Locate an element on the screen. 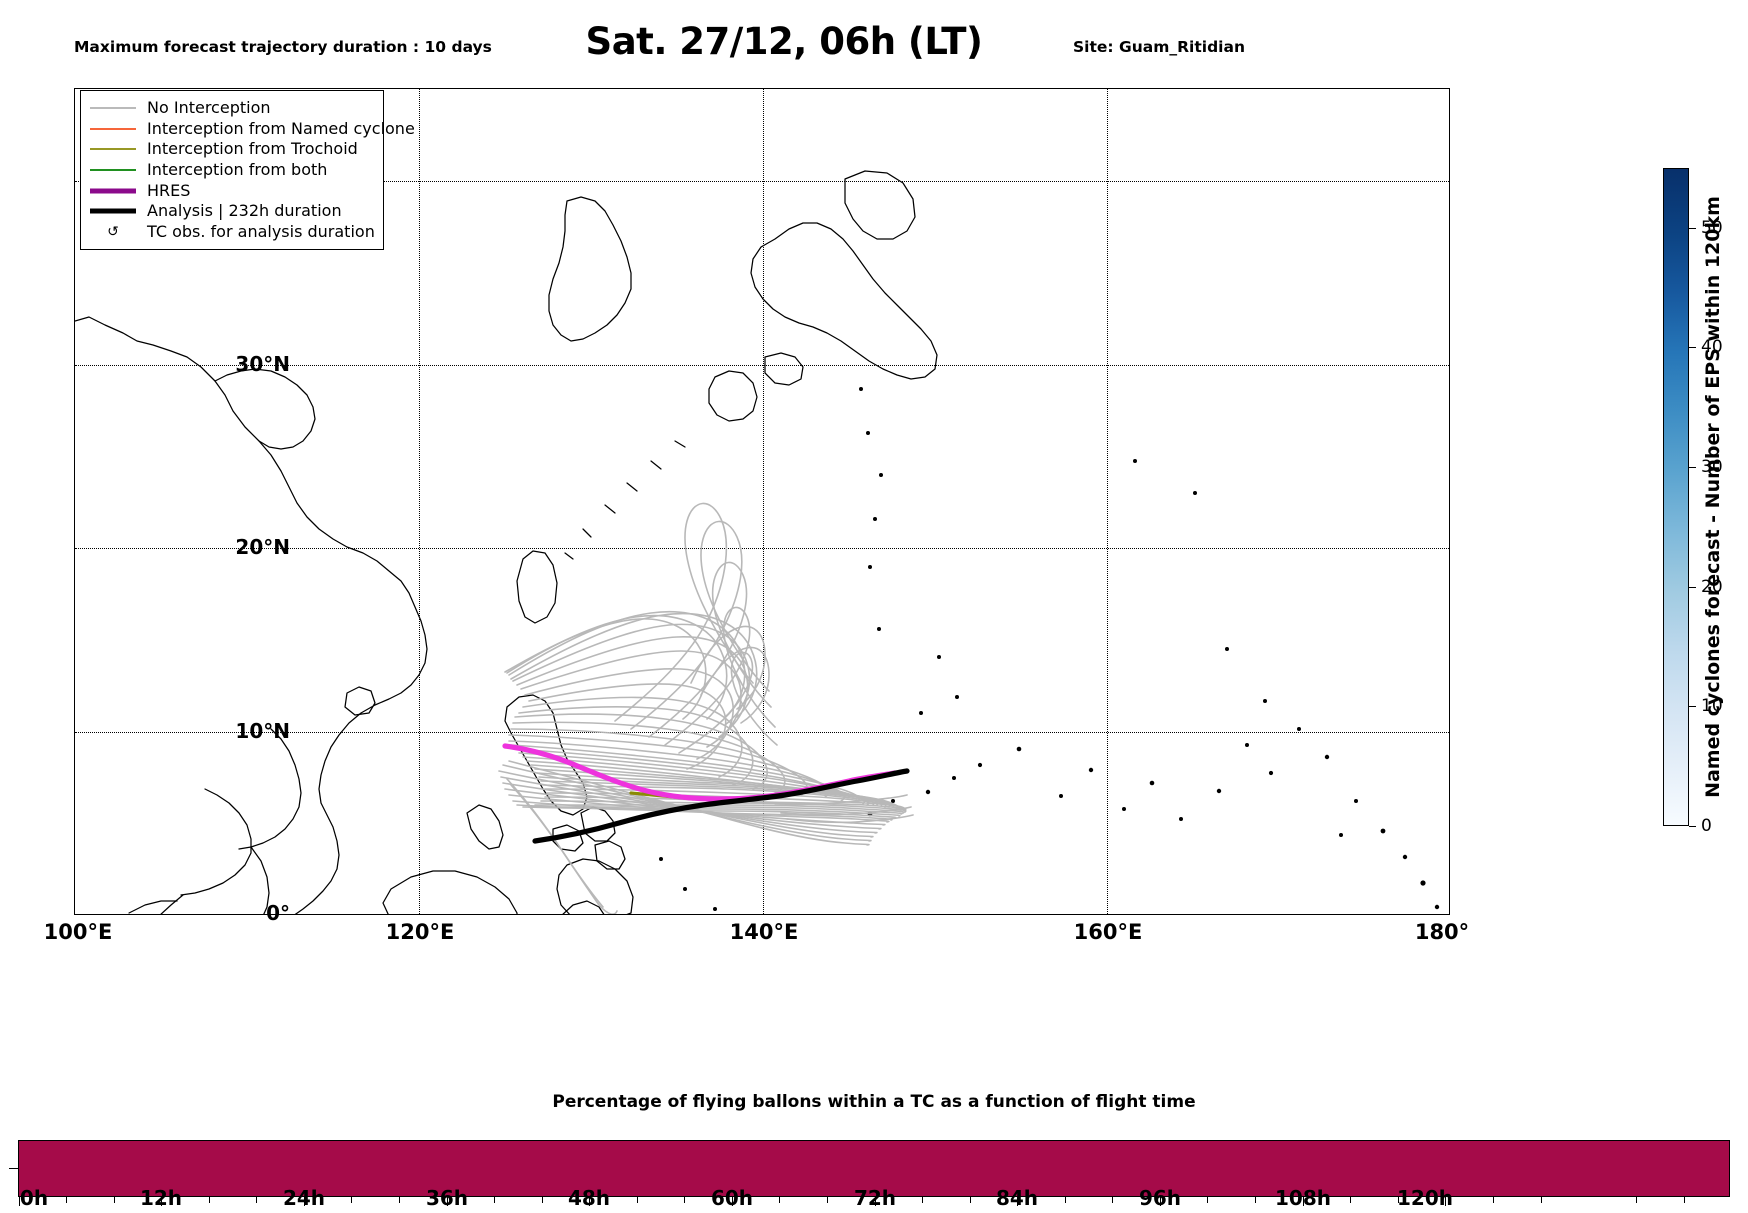  xtick-label-140E: 140°E is located at coordinates (764, 932).